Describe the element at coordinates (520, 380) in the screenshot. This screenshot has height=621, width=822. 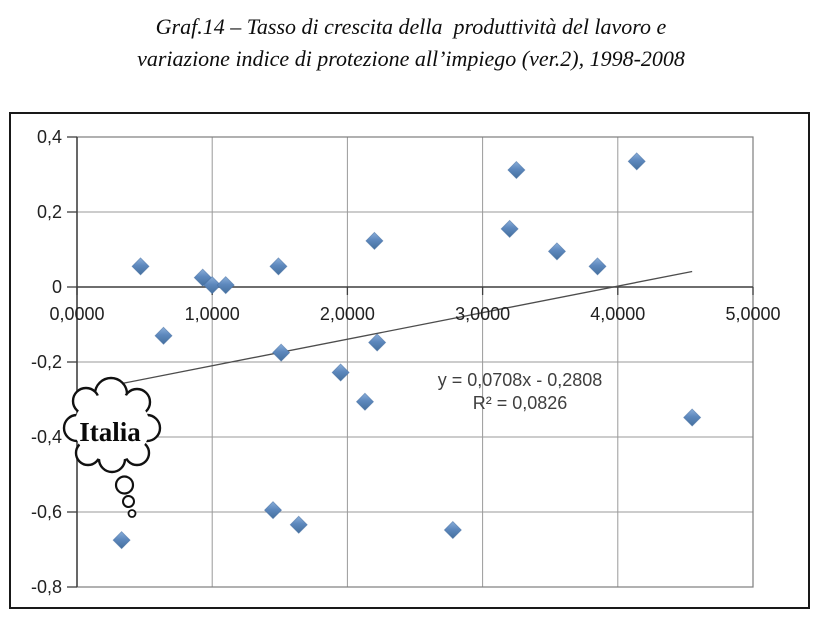
I see `trendline-equation-line: y = 0,0708x - 0,2808` at that location.